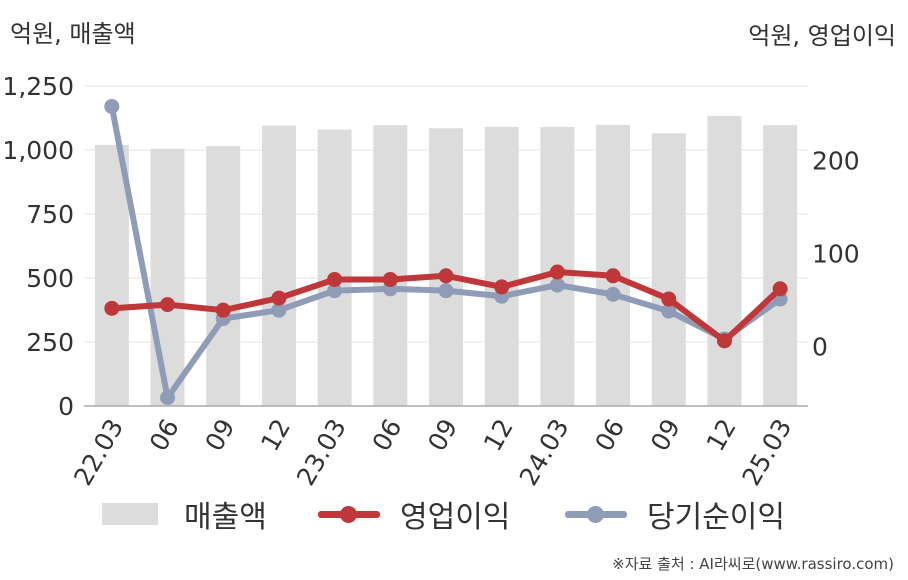 This screenshot has width=908, height=580. What do you see at coordinates (66, 406) in the screenshot?
I see `y-left-tick-label: 0` at bounding box center [66, 406].